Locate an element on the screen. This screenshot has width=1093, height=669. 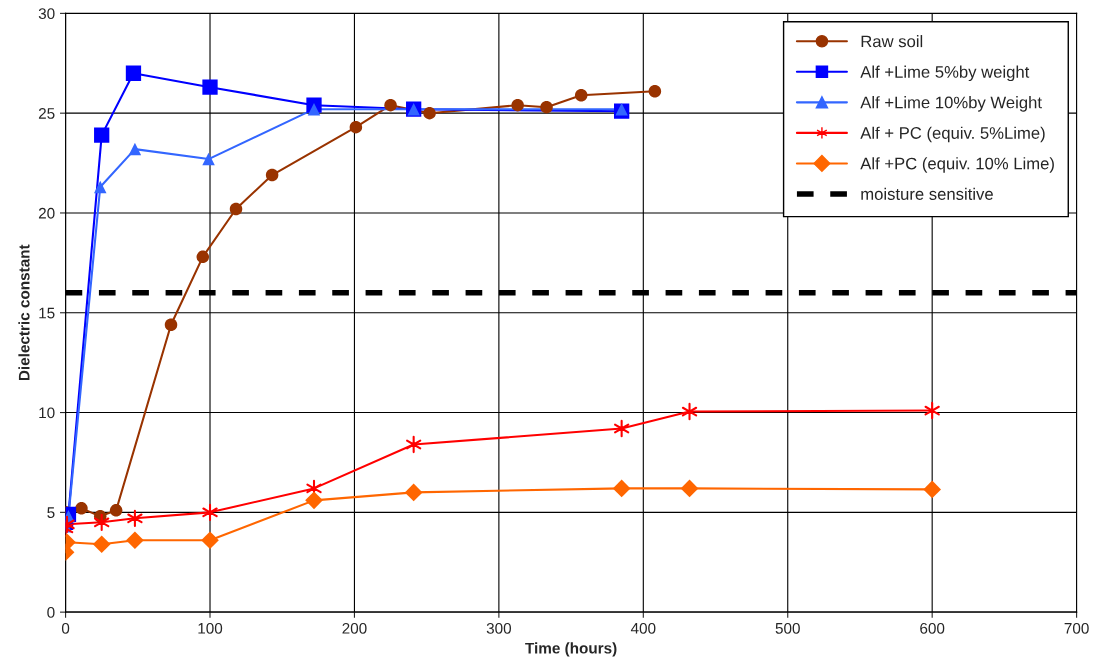
y-tick-label: 5 is located at coordinates (51, 513).